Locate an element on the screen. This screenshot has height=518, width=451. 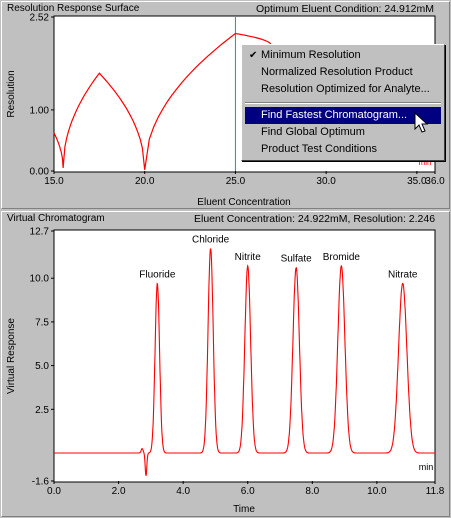
menu-separator is located at coordinates (343, 103).